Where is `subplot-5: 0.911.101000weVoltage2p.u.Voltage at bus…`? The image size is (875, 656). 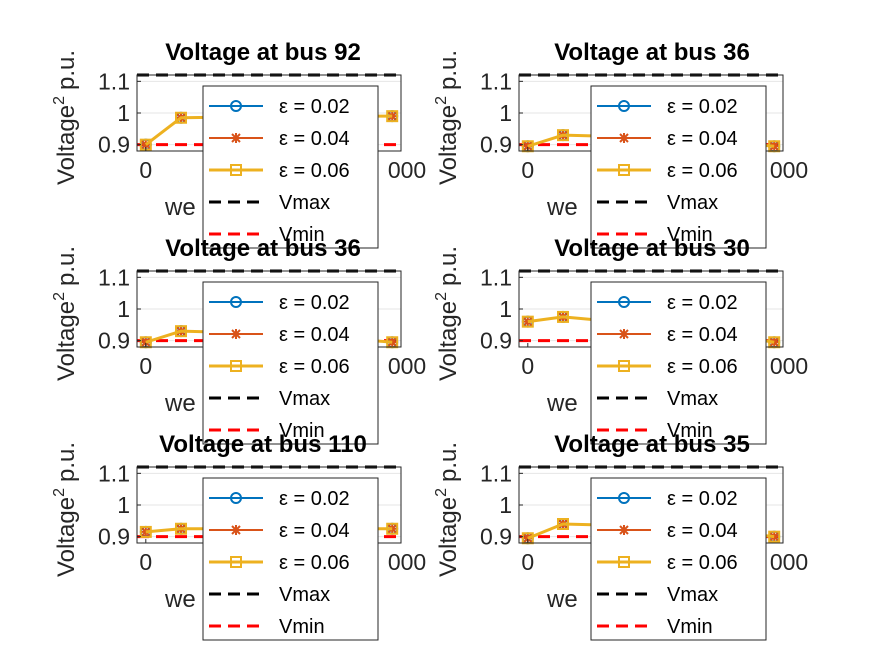
subplot-5: 0.911.101000weVoltage2p.u.Voltage at bus… is located at coordinates (238, 536).